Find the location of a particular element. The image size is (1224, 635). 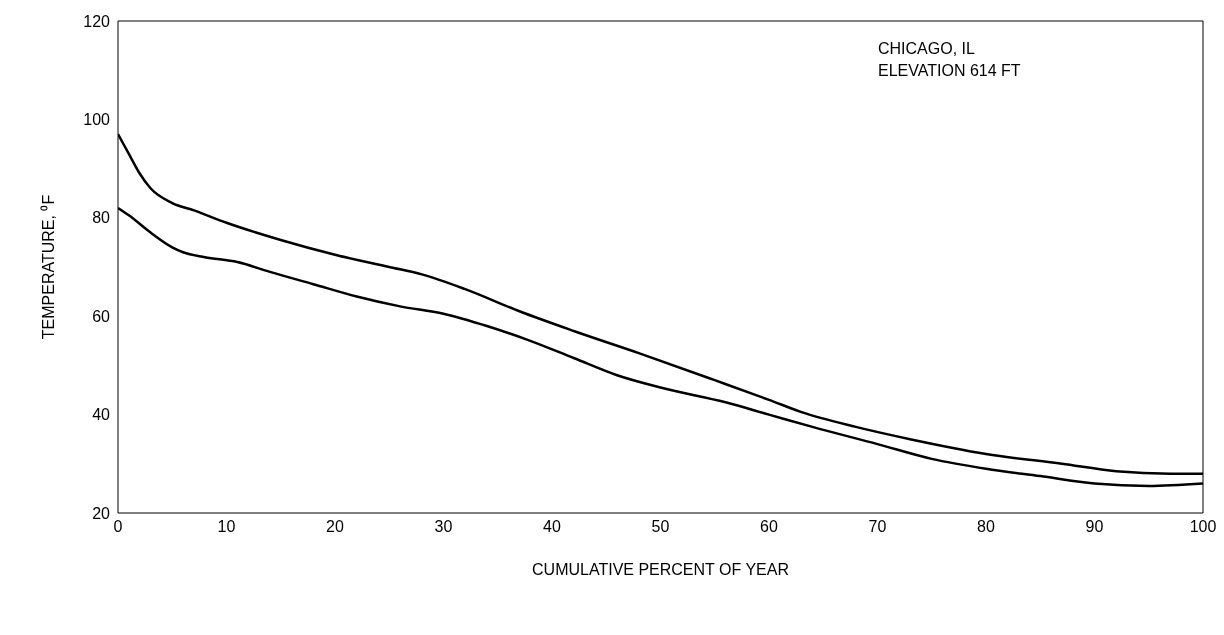

y-axis-title: TEMPERATURE, ⁰F is located at coordinates (48, 267).